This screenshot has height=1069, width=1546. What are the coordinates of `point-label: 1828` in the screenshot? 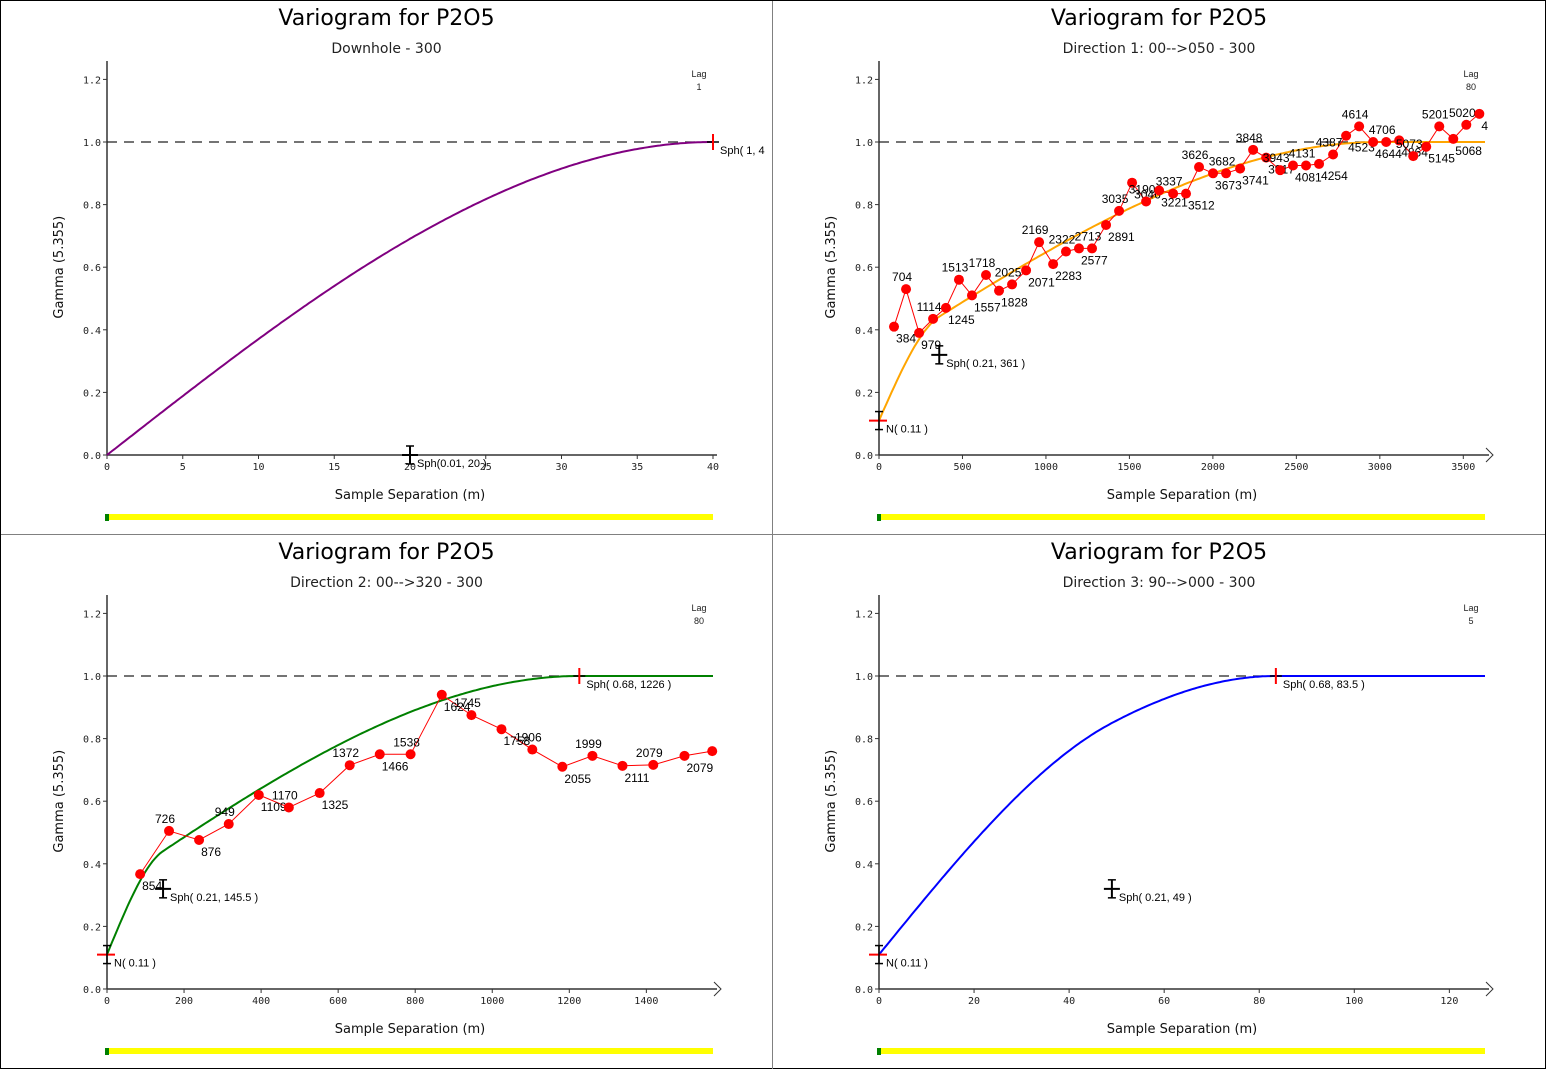 It's located at (1014, 303).